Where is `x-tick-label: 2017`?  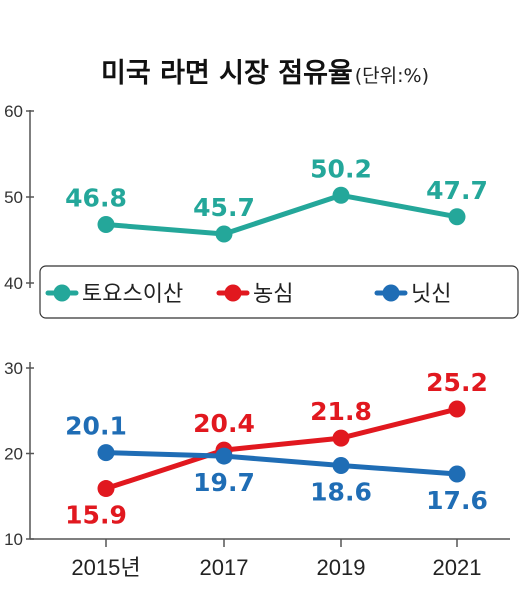
x-tick-label: 2017 is located at coordinates (224, 567).